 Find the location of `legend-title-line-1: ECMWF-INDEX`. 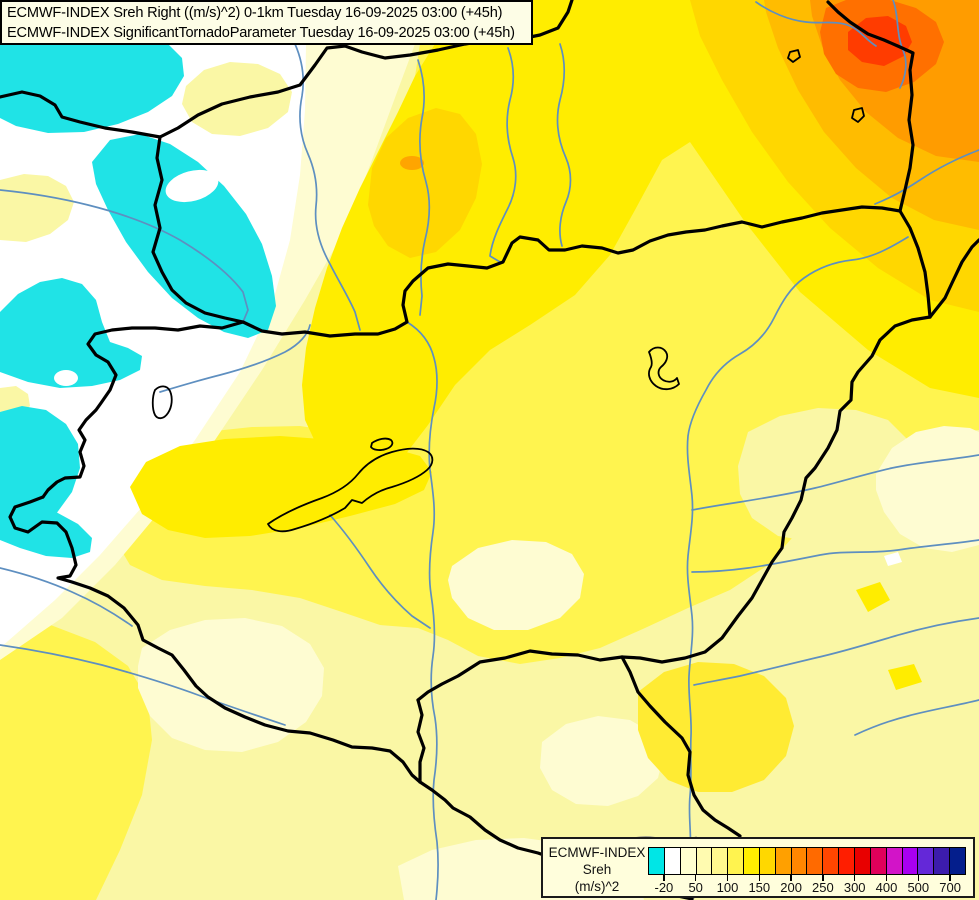

legend-title-line-1: ECMWF-INDEX is located at coordinates (597, 852).